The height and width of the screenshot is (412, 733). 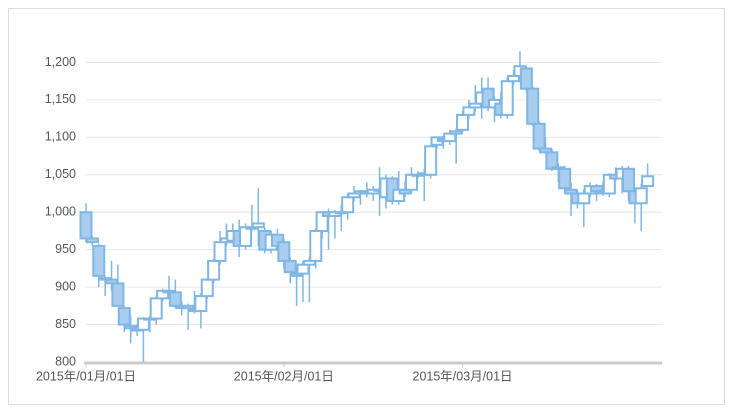 I want to click on x-tick-label: 2015年/03月/01日, so click(x=463, y=376).